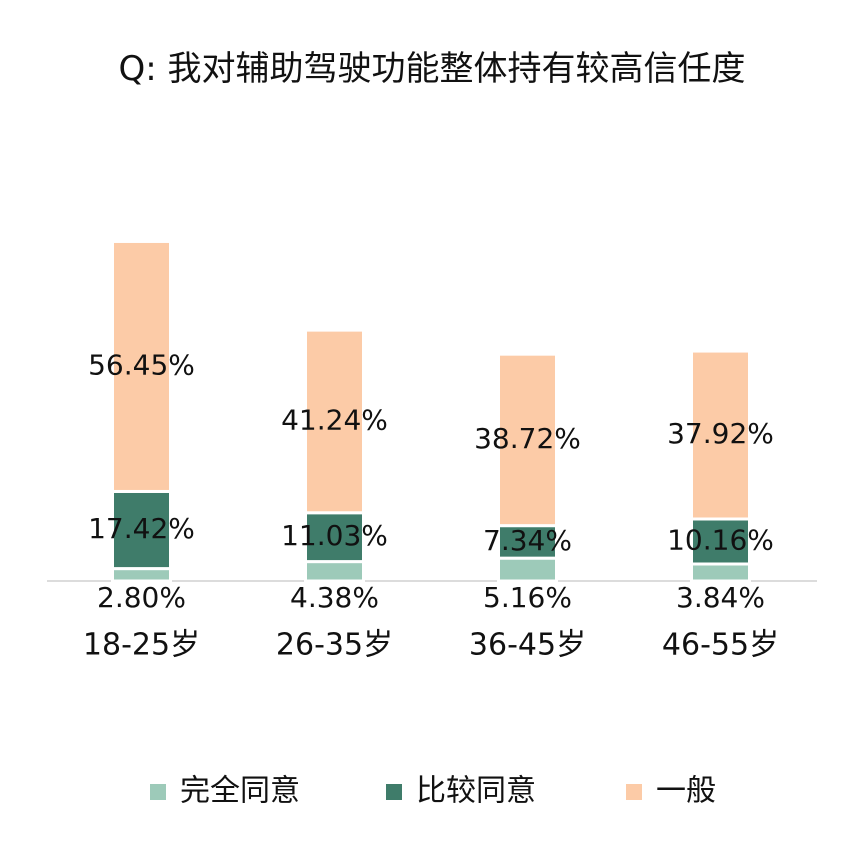  I want to click on data-label: 10.16%, so click(720, 539).